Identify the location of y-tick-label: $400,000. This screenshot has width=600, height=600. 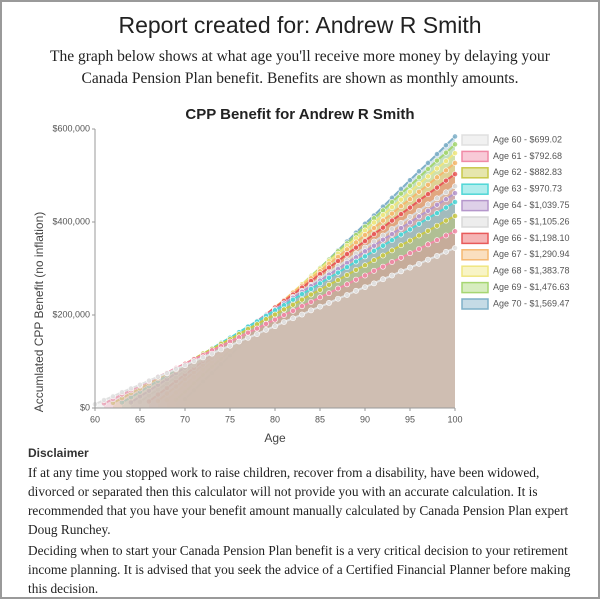
(71, 221).